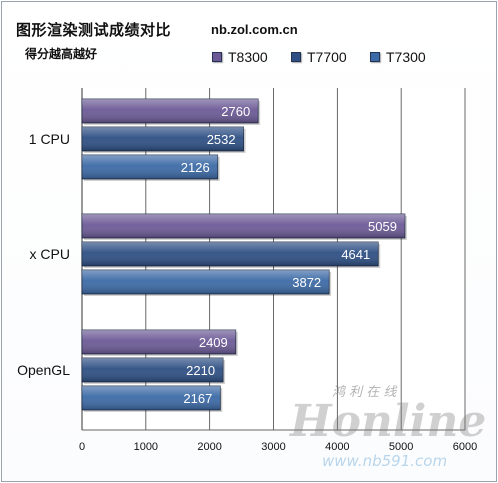  Describe the element at coordinates (406, 57) in the screenshot. I see `legend-label-t7300: T7300` at that location.